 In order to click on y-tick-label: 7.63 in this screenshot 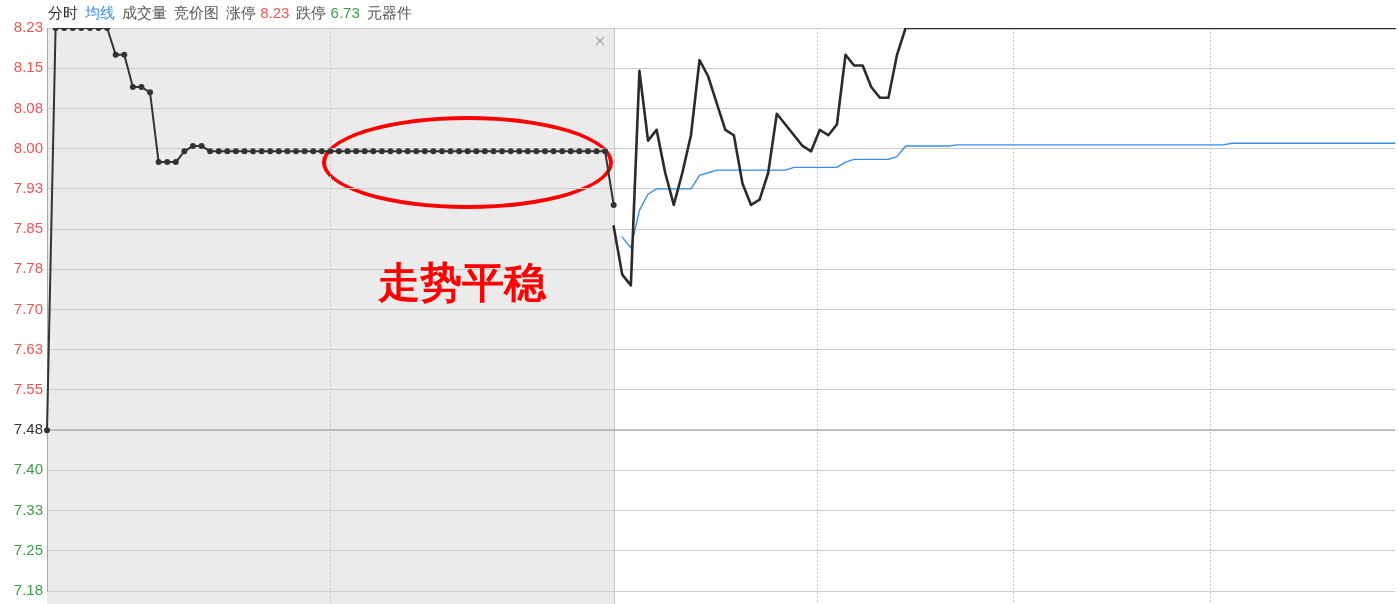, I will do `click(28, 348)`.